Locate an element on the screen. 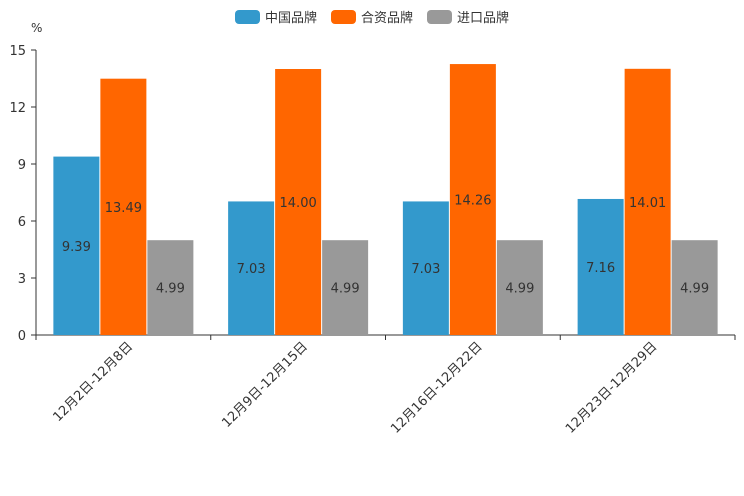  y-tick-label: 0 is located at coordinates (22, 336).